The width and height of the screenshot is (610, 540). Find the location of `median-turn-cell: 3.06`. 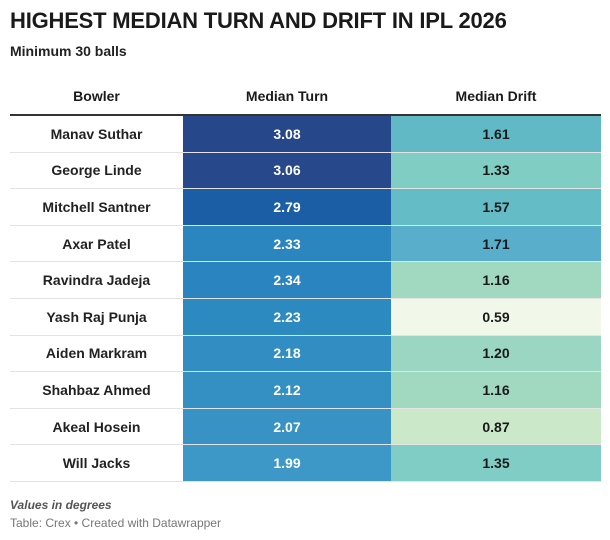

median-turn-cell: 3.06 is located at coordinates (287, 171).